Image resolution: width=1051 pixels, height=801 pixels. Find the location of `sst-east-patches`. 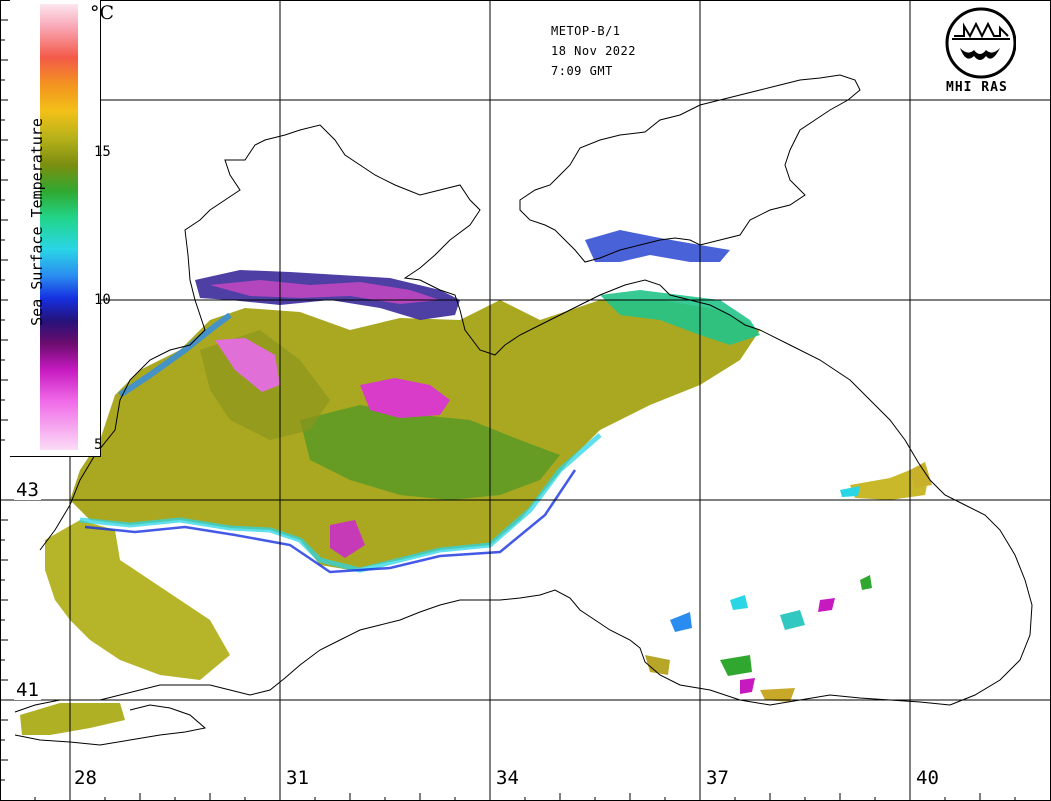

sst-east-patches is located at coordinates (788, 582).